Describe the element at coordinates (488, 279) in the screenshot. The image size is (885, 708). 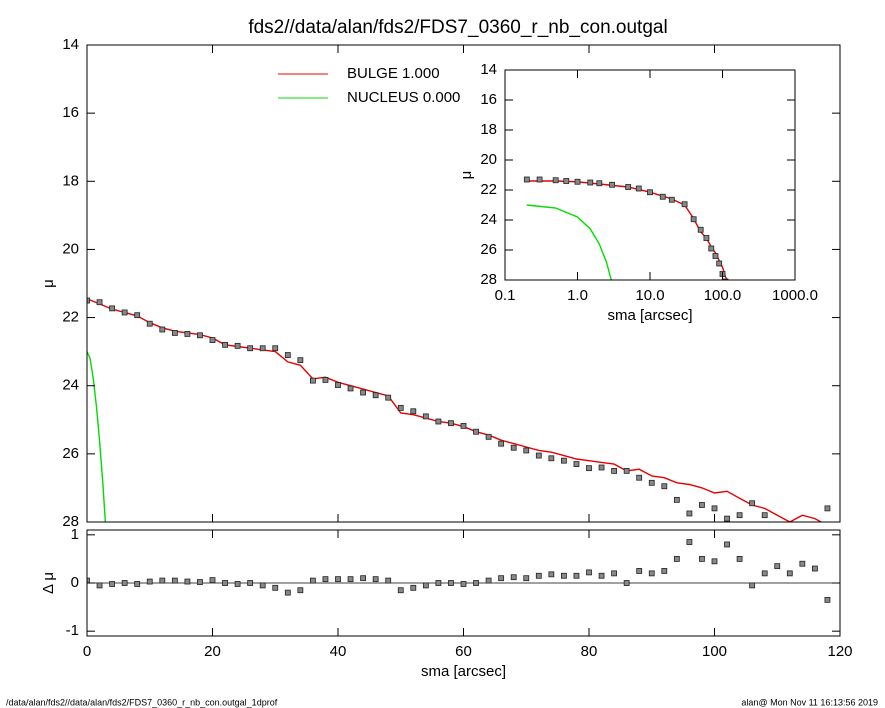
I see `y-tick-label: 28` at that location.